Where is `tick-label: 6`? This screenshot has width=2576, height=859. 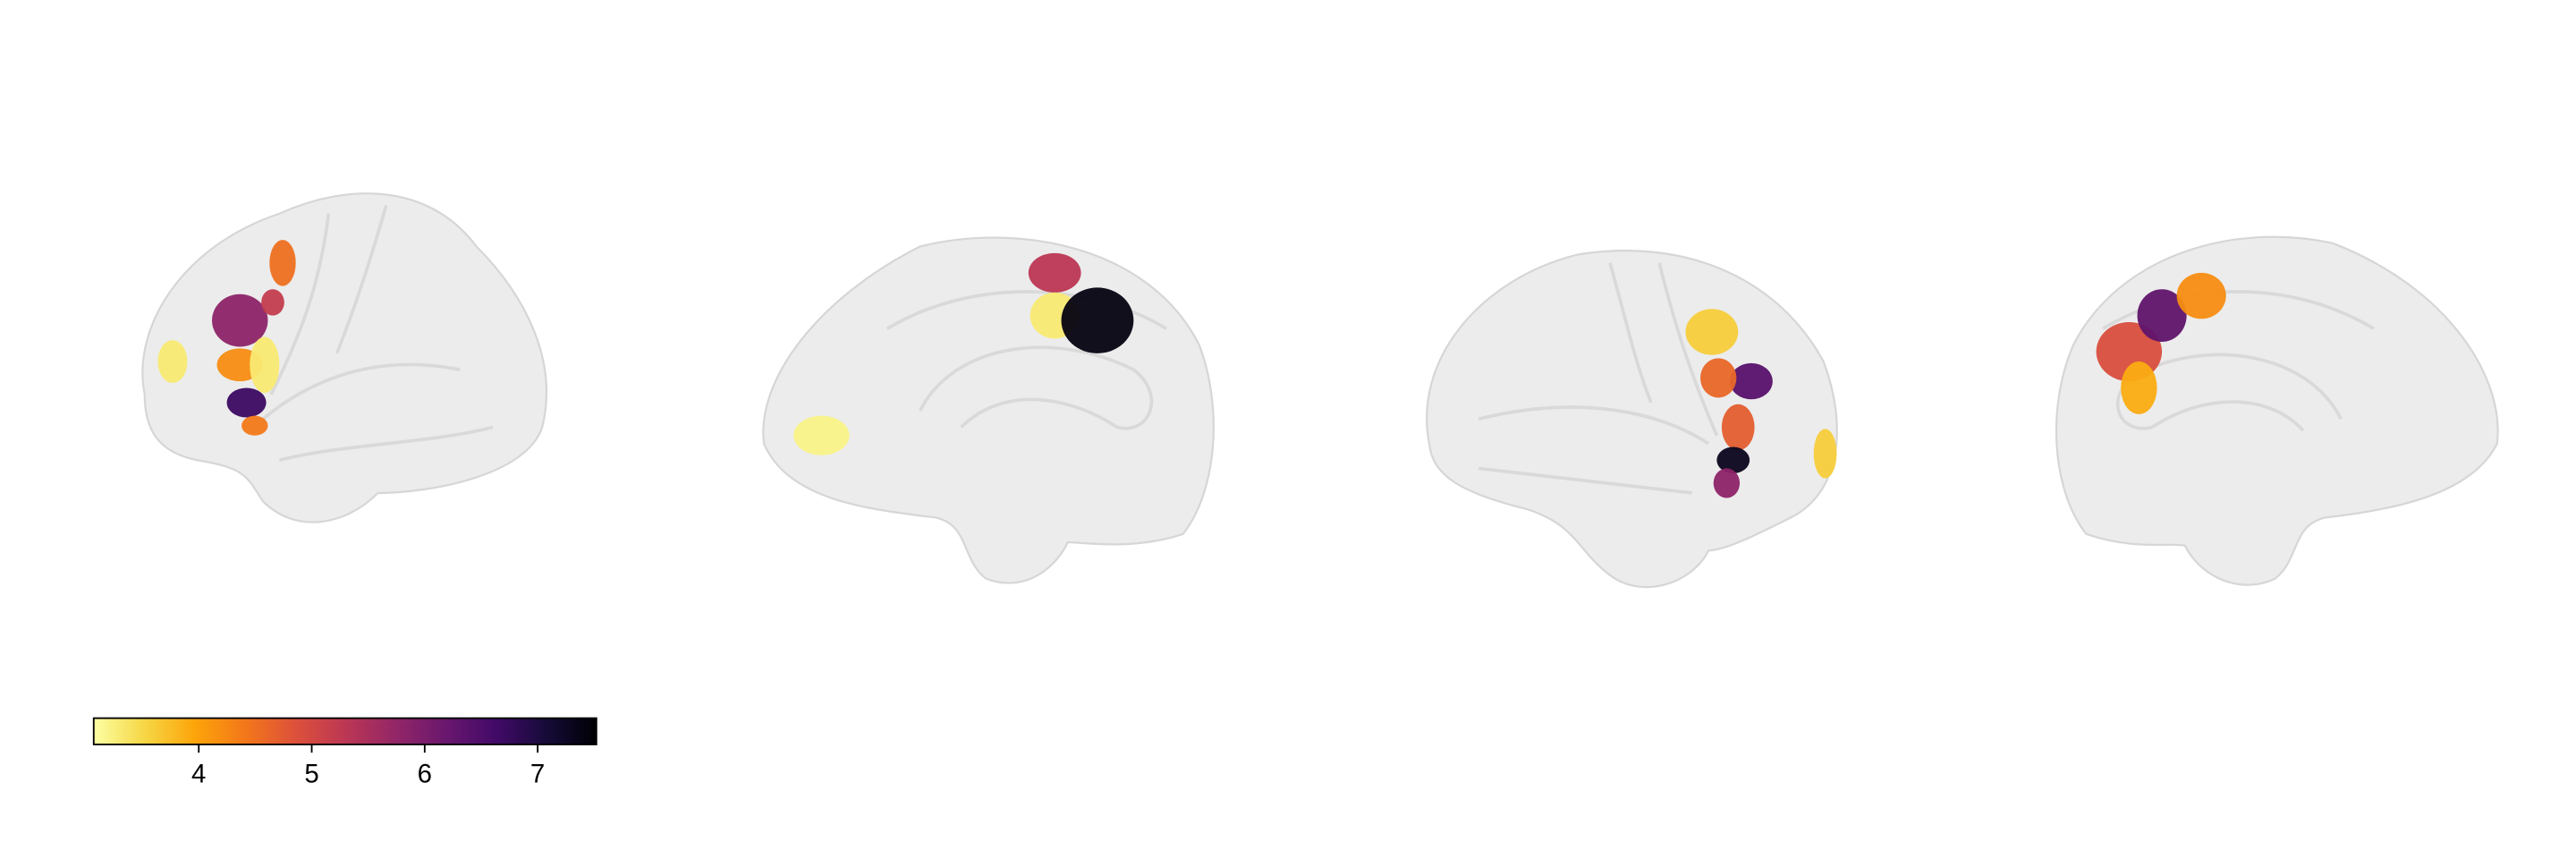
tick-label: 6 is located at coordinates (425, 774).